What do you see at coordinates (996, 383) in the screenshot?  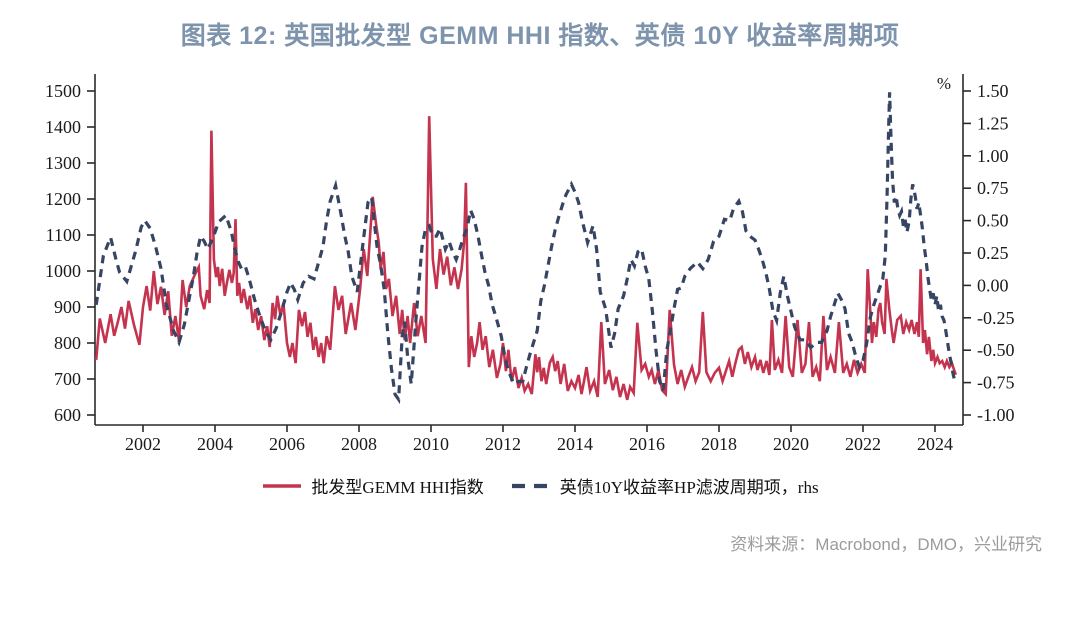 I see `right-axis-tick-label: -0.75` at bounding box center [996, 383].